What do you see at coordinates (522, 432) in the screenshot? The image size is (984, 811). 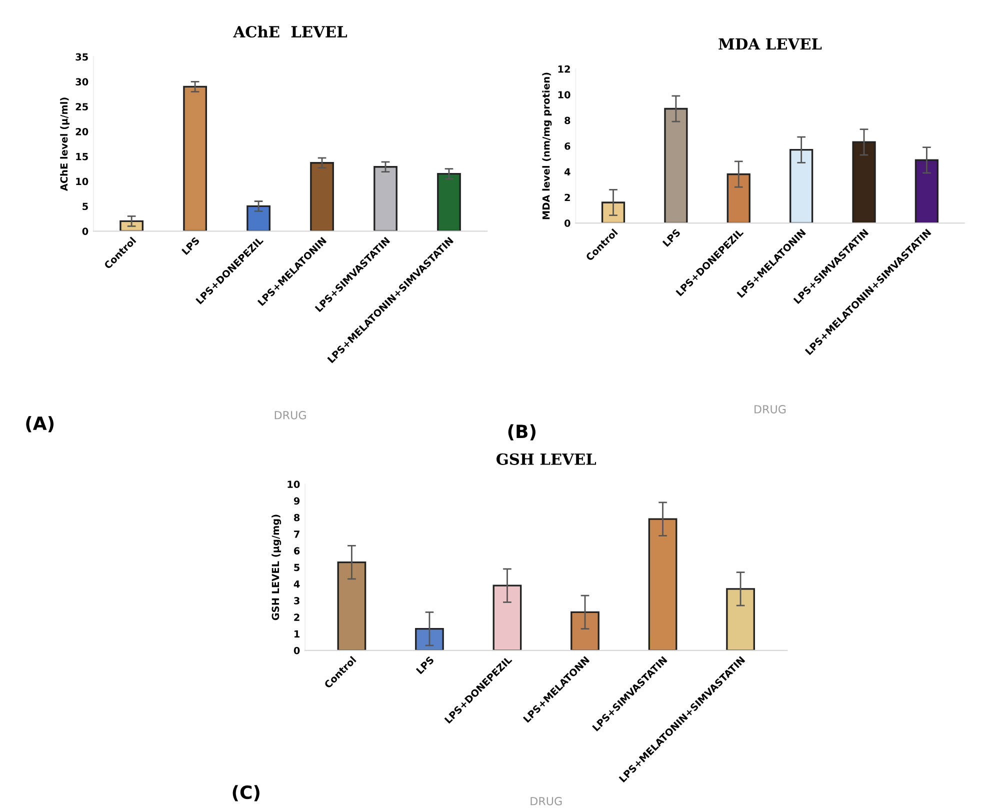 I see `text: (B)` at bounding box center [522, 432].